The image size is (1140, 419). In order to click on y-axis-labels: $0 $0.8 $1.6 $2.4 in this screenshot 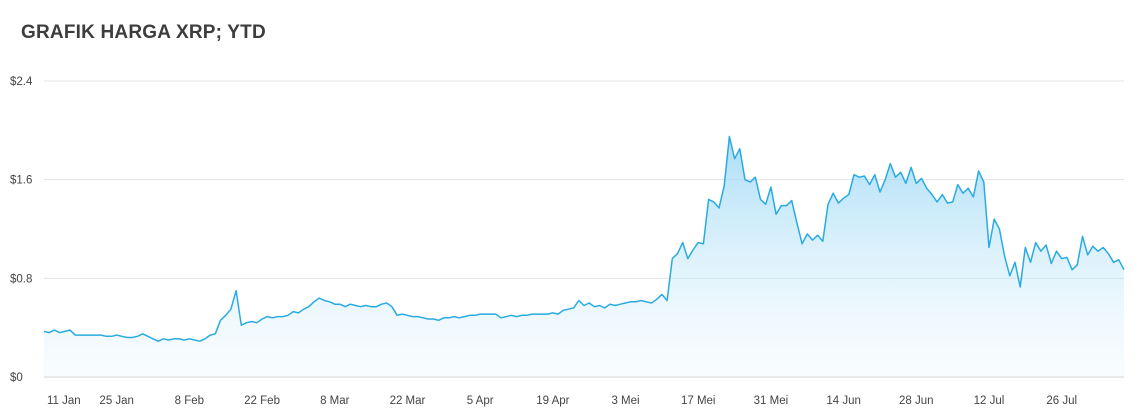, I will do `click(21, 230)`.